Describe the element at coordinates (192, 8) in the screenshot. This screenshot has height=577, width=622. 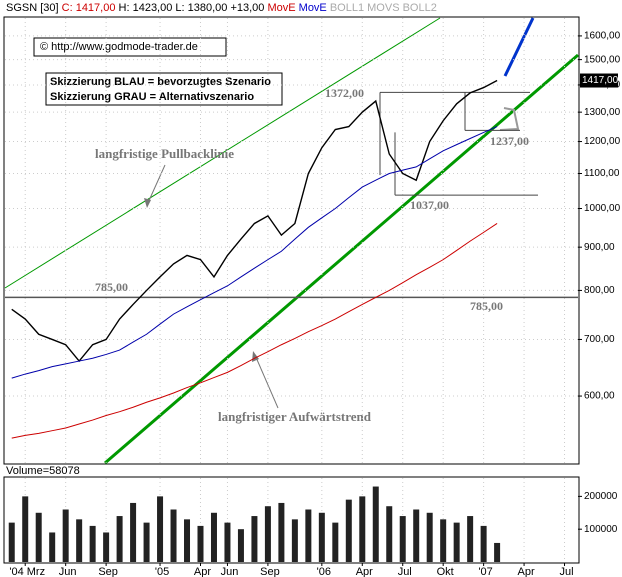
I see `header-rest: H: 1423,00 L: 1380,00 +13,00` at that location.